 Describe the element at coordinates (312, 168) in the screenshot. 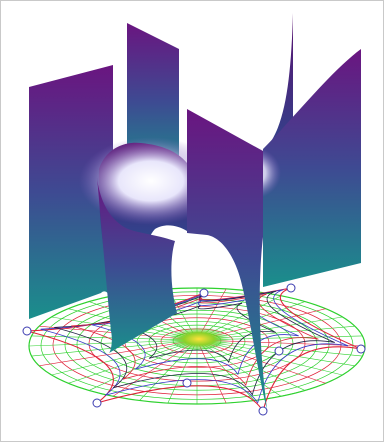

I see `panel-far-right` at that location.